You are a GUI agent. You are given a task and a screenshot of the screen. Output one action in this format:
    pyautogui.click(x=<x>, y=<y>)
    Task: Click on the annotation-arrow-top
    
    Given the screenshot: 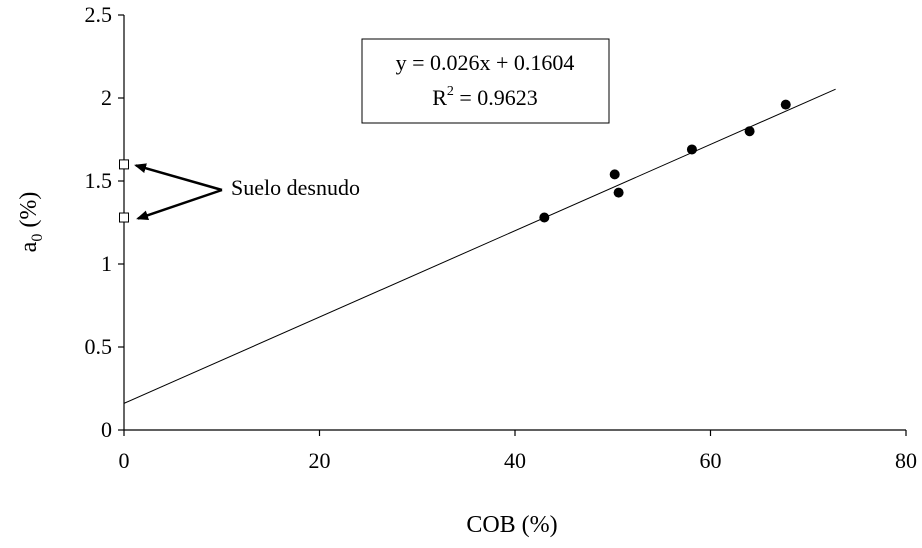 What is the action you would take?
    pyautogui.click(x=178, y=177)
    